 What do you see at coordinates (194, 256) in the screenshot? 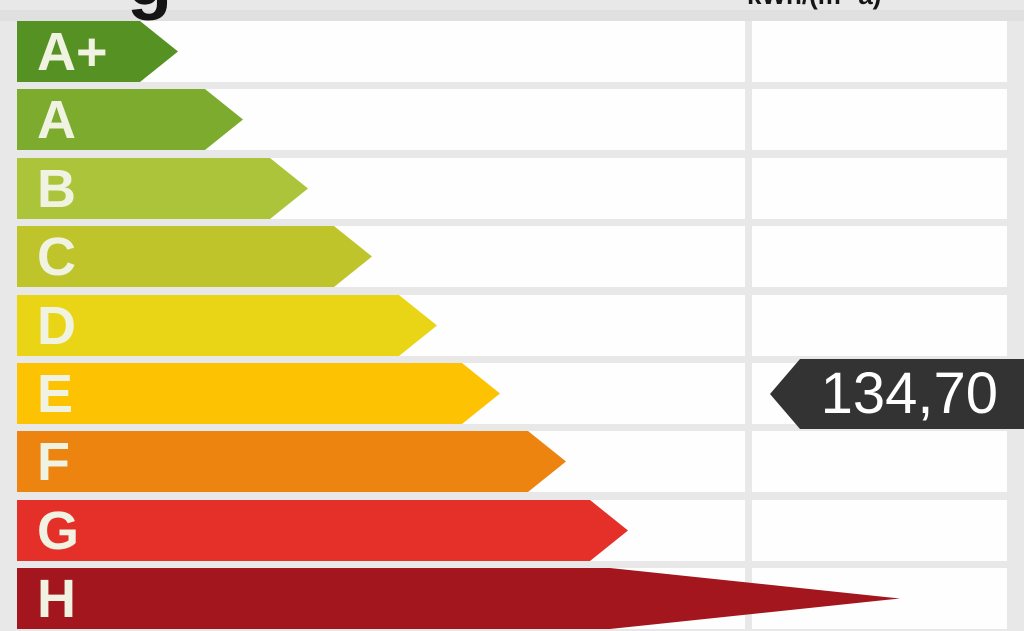
I see `class-arrow-C: C` at bounding box center [194, 256].